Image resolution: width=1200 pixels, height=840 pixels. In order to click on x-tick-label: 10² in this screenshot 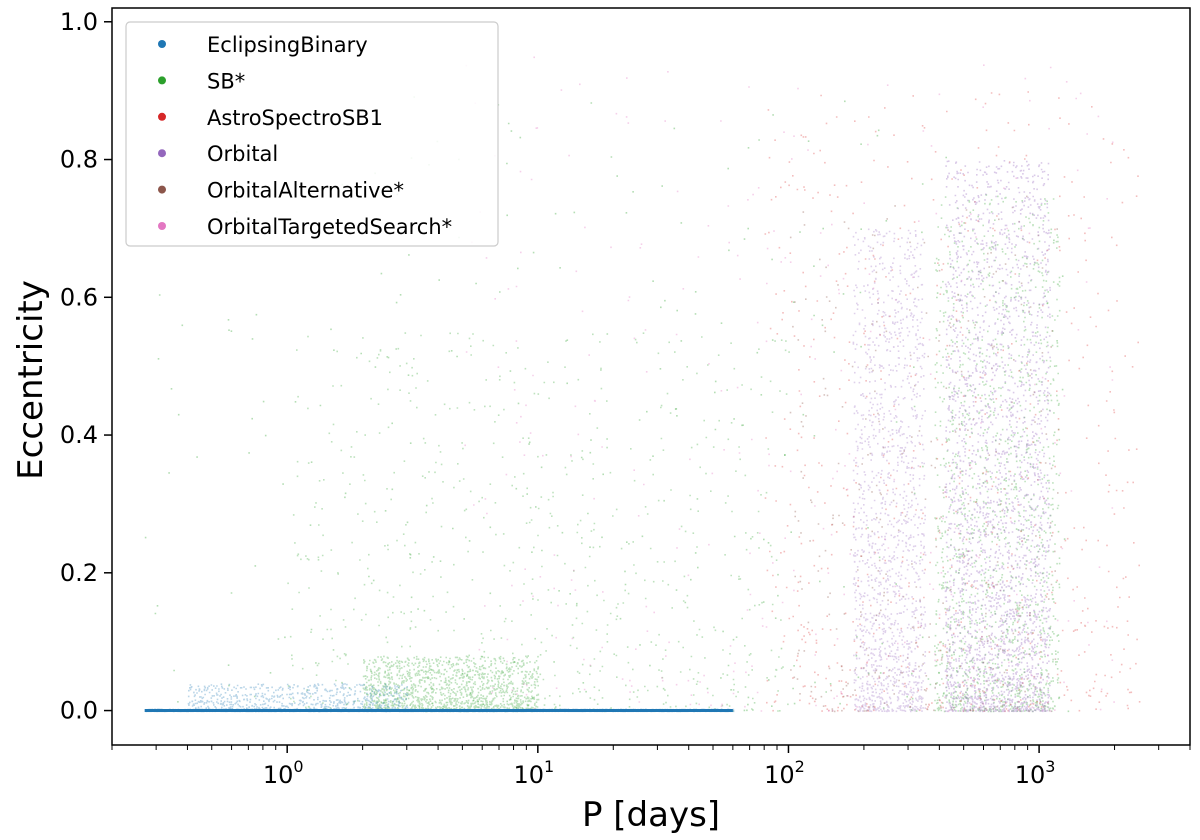, I will do `click(784, 773)`.